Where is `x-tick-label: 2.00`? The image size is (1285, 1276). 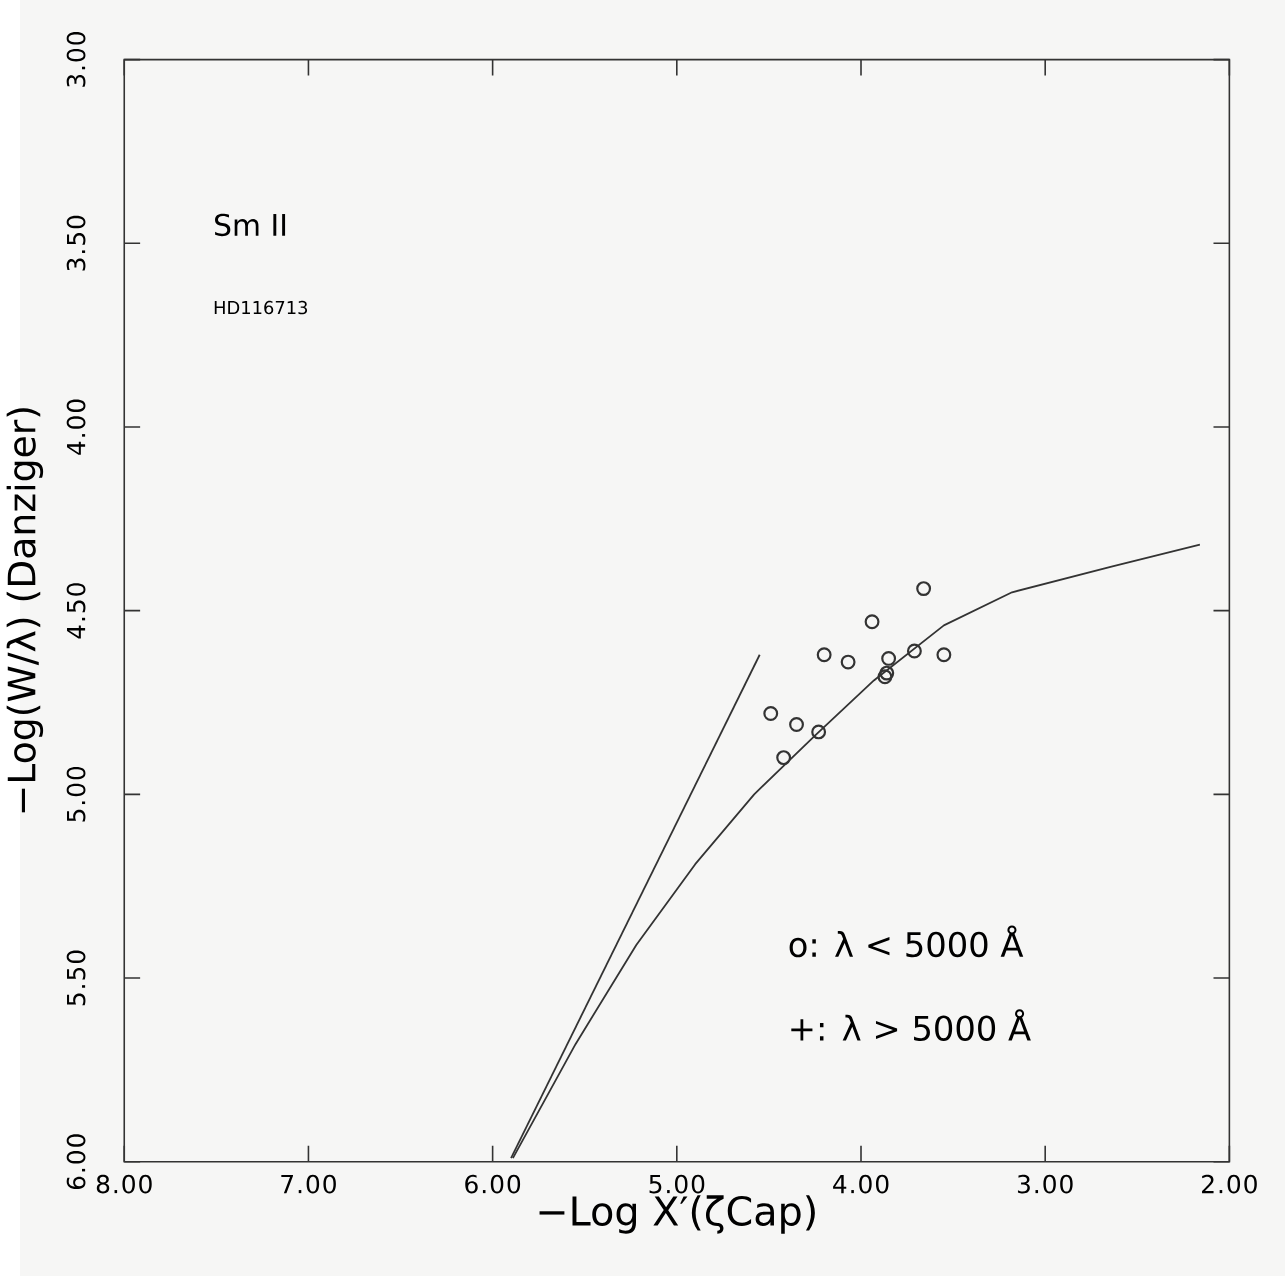 x-tick-label: 2.00 is located at coordinates (1229, 1184).